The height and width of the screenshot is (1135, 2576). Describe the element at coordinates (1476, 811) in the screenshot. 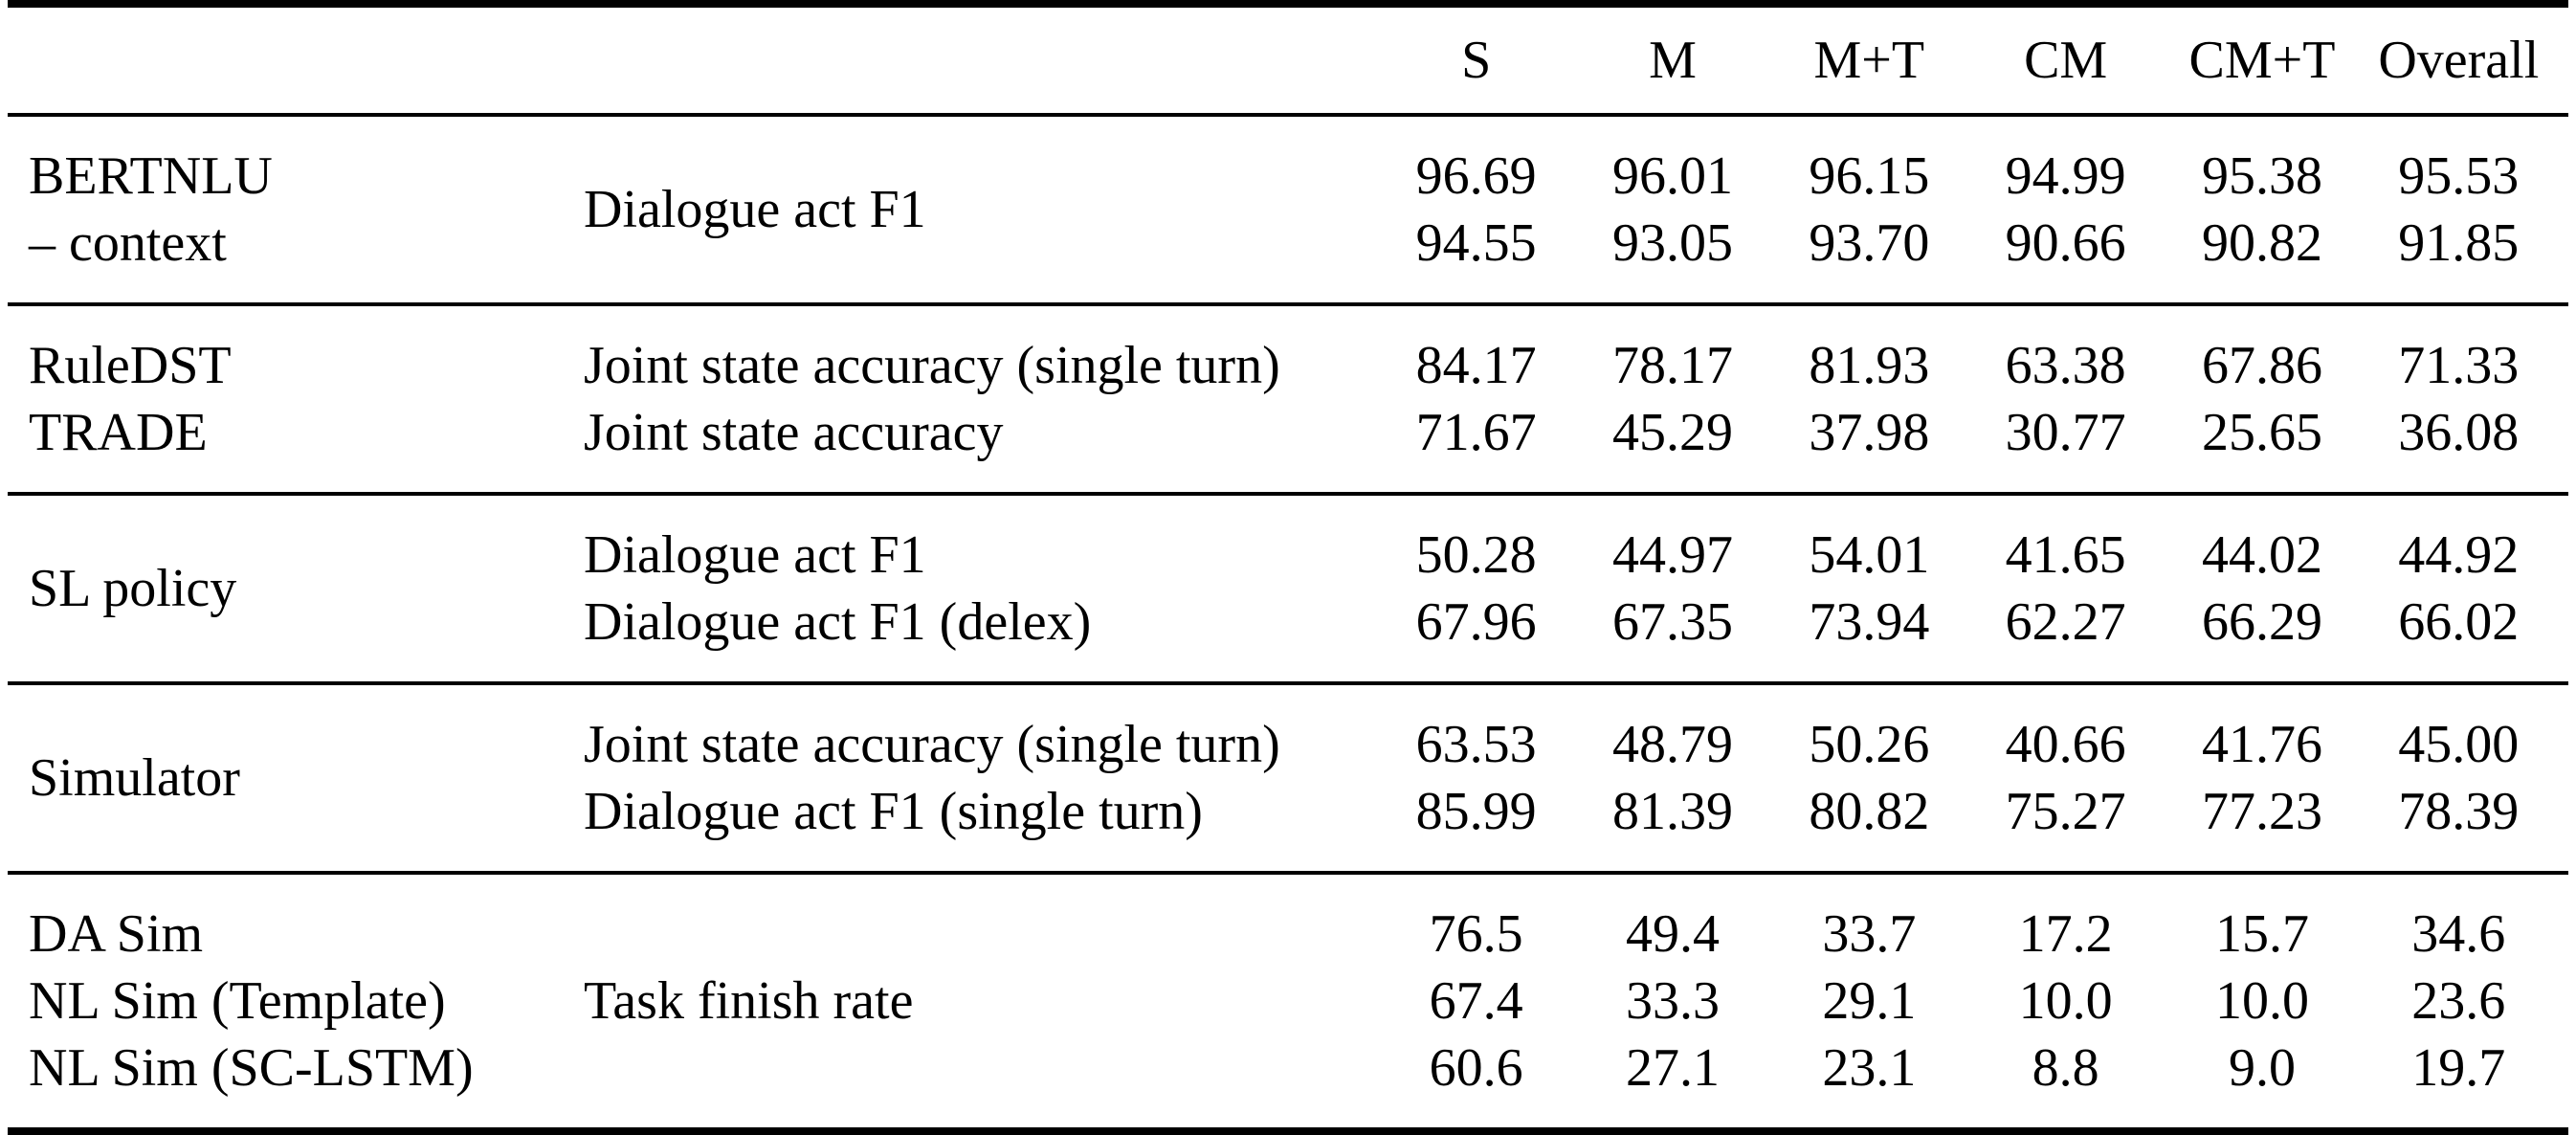

I see `value-cell: 85.99` at that location.